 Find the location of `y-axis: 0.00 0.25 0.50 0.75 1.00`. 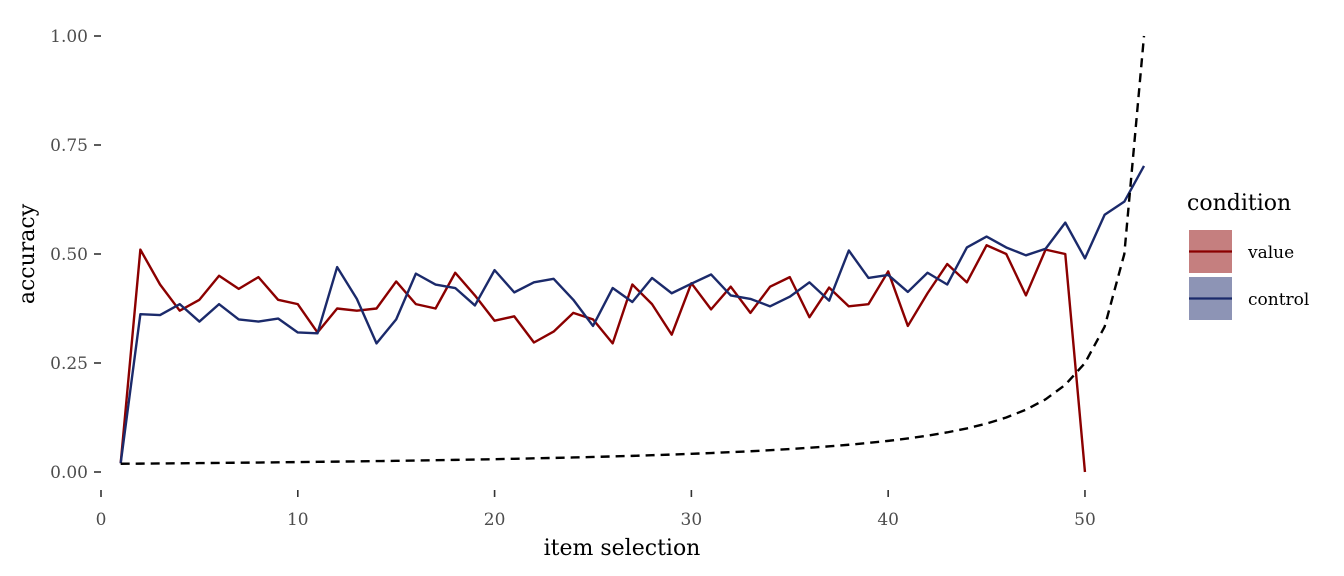

y-axis: 0.00 0.25 0.50 0.75 1.00 is located at coordinates (75, 255).